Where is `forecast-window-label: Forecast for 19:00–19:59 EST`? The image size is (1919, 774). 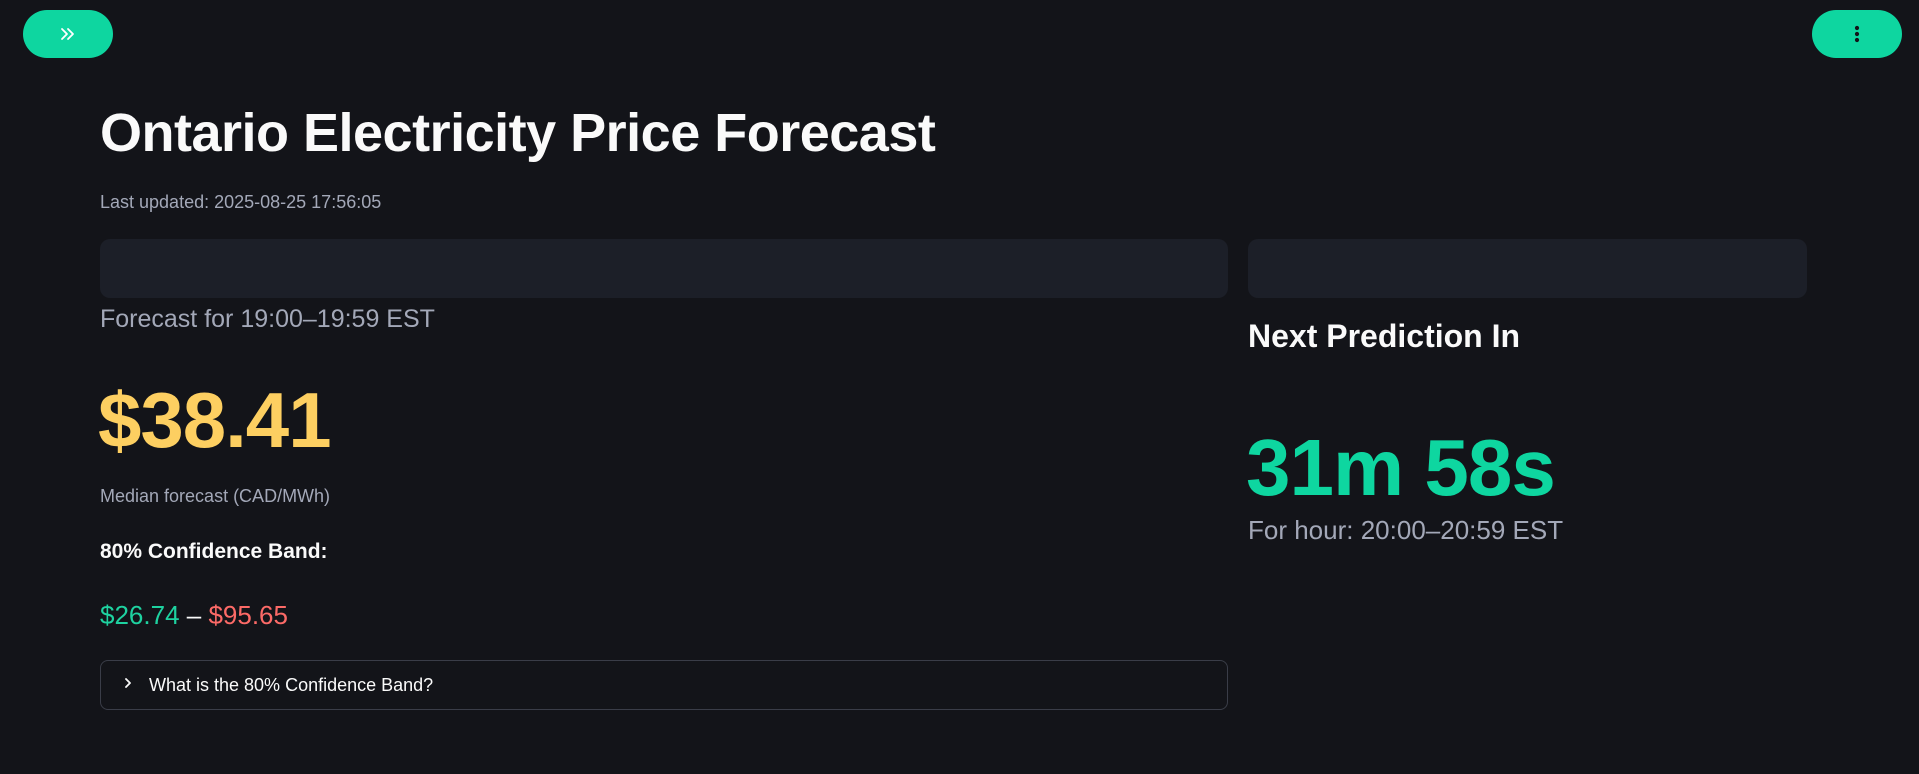 forecast-window-label: Forecast for 19:00–19:59 EST is located at coordinates (267, 319).